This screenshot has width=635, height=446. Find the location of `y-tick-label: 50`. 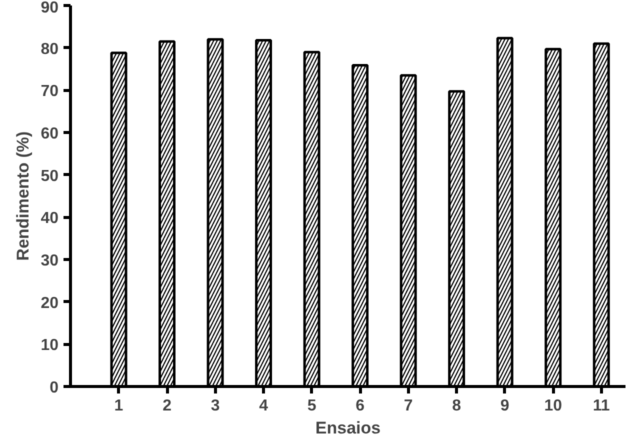

y-tick-label: 50 is located at coordinates (49, 176).